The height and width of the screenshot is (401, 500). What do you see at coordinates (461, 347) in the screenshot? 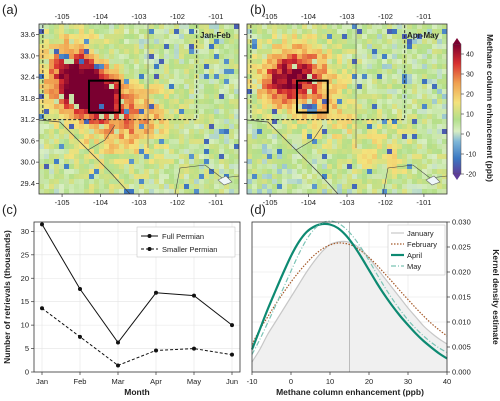
I see `y-tick-label: 0.005` at bounding box center [461, 347].